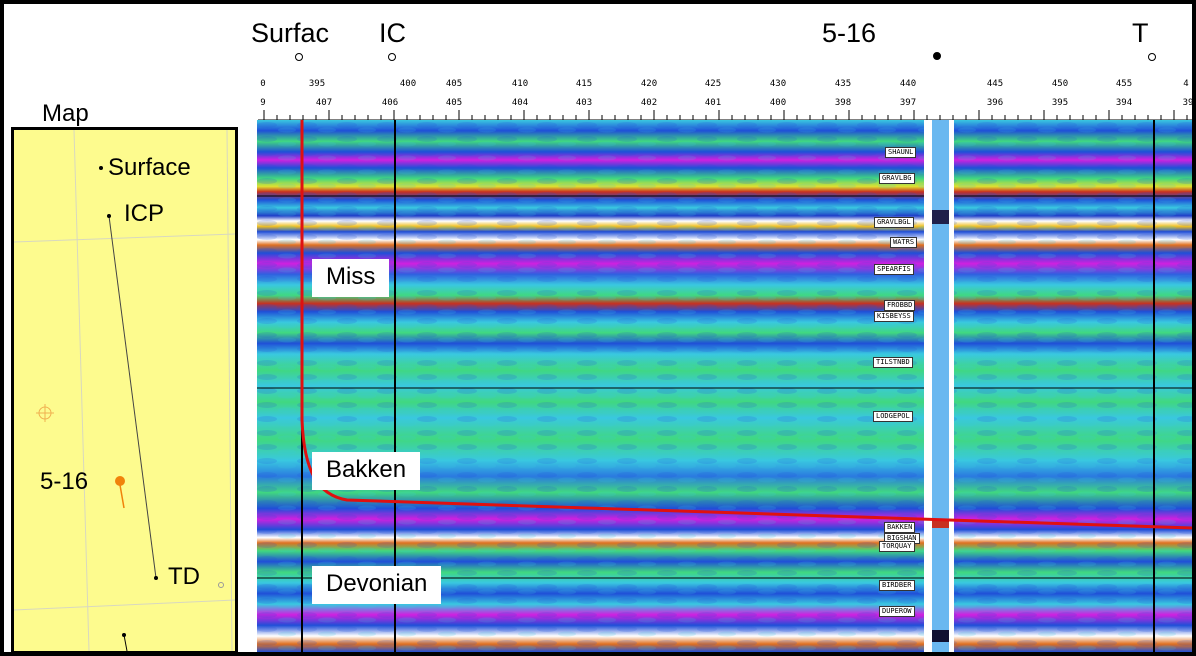 The image size is (1196, 656). Describe the element at coordinates (649, 103) in the screenshot. I see `depth-number: 402` at that location.